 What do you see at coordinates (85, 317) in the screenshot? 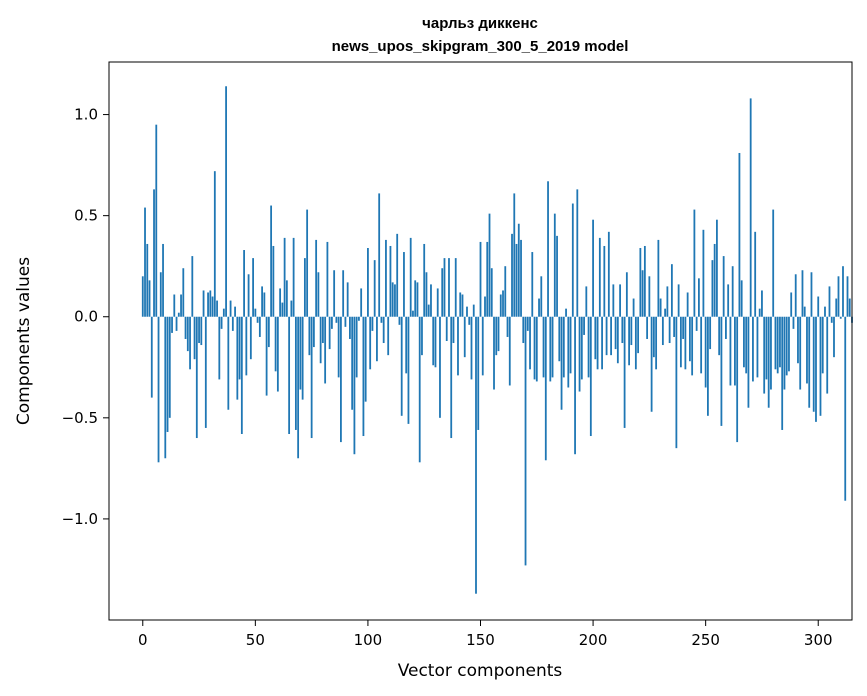
I see `y-axis: −1.0 −0.5 0.0 0.5 1.0` at bounding box center [85, 317].